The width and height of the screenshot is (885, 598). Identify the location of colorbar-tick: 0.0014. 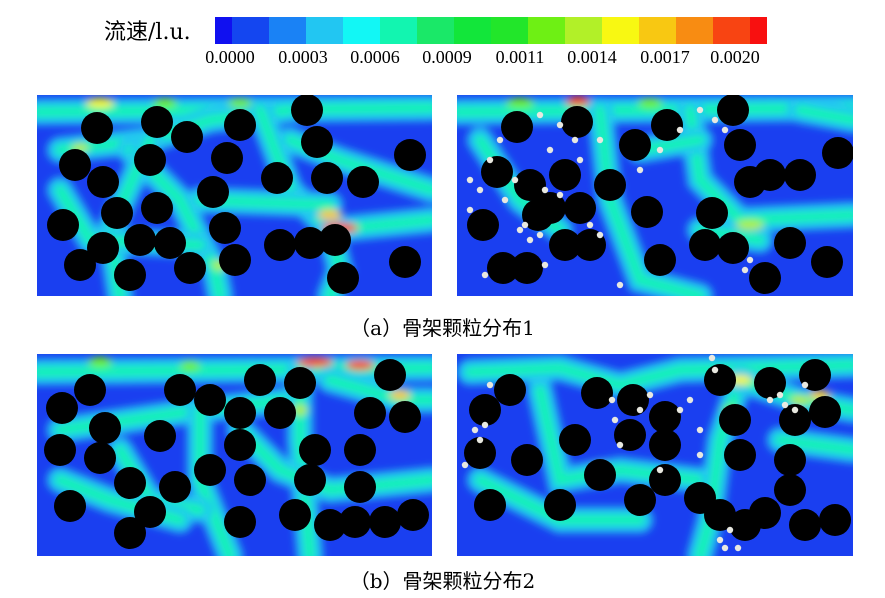
(592, 57).